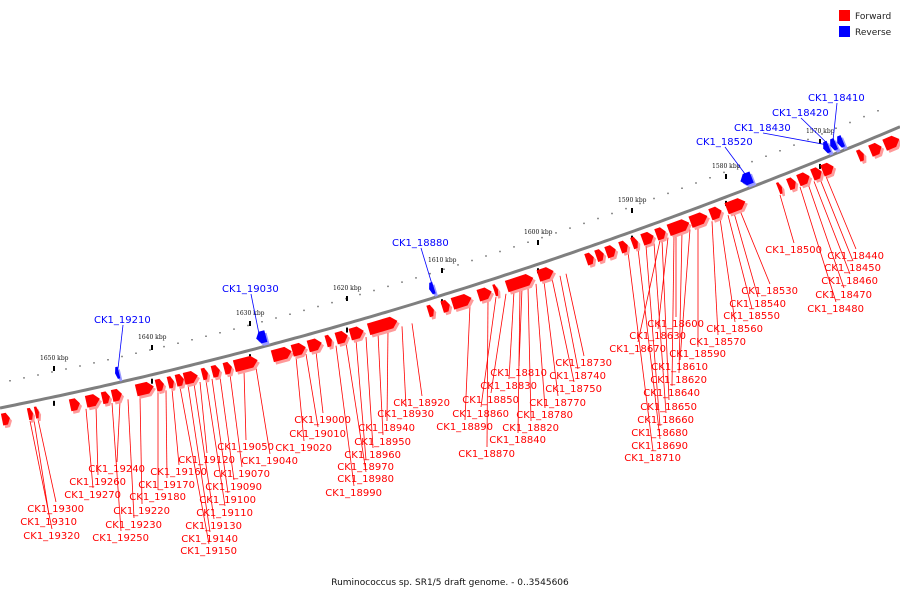 The height and width of the screenshot is (600, 900). I want to click on forward-gene-label: CK1_19310, so click(48, 522).